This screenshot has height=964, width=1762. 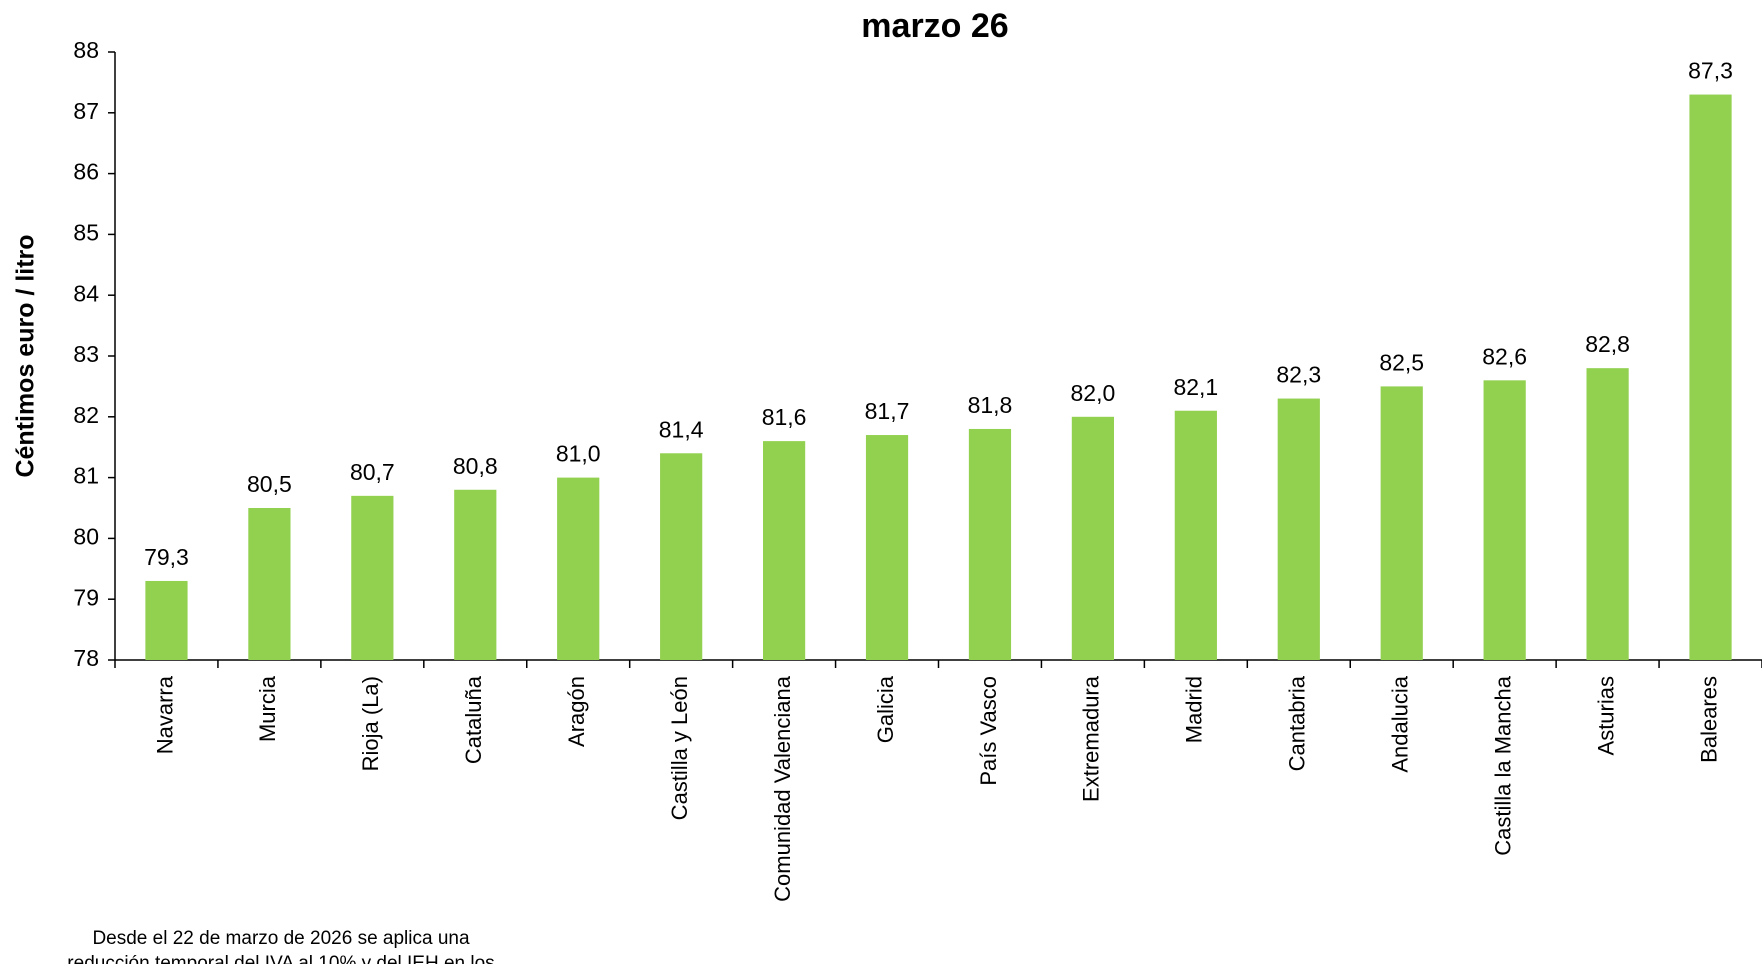 I want to click on x-tick-label: Cataluña, so click(x=473, y=719).